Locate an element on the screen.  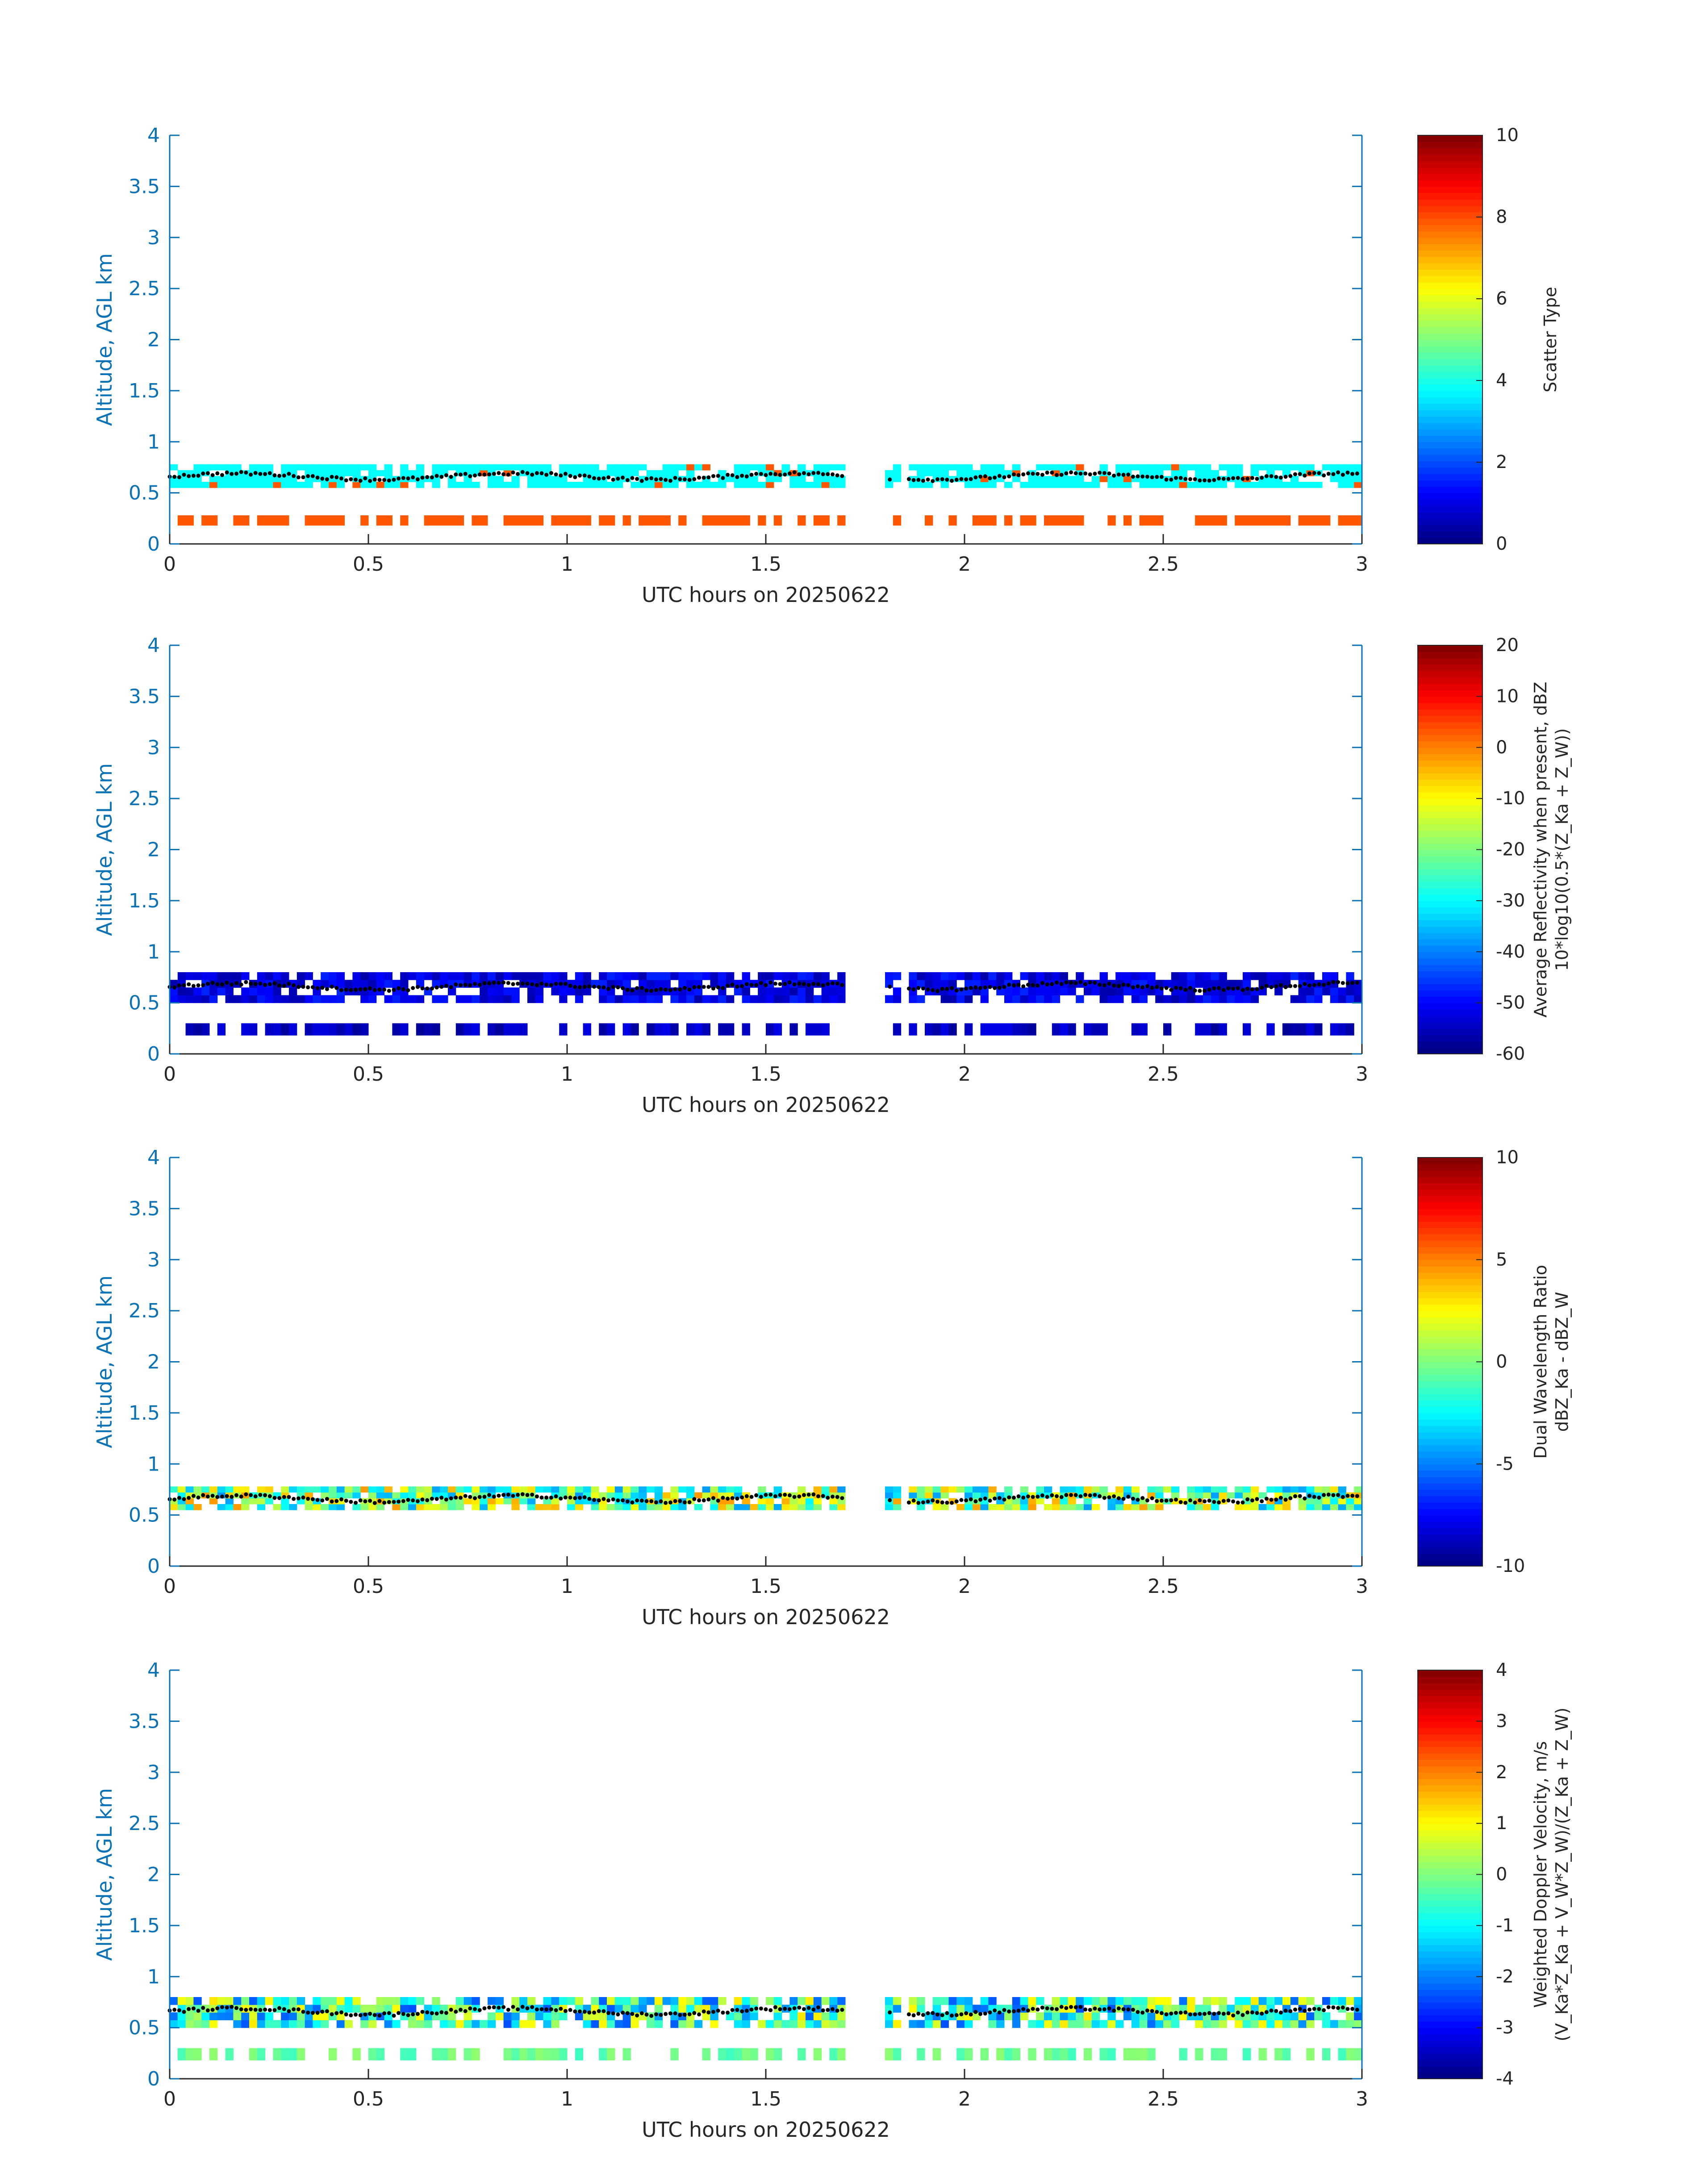
colorbar-tick-label: 2 is located at coordinates (1501, 1772).